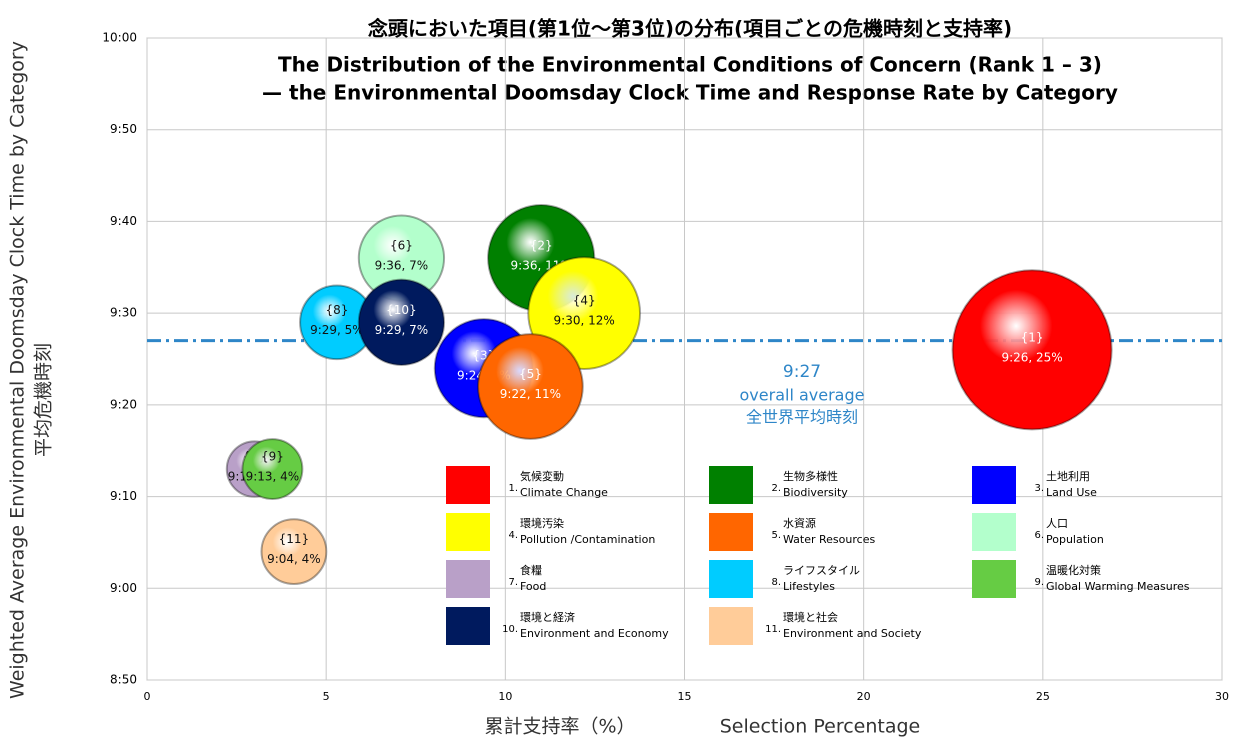 The image size is (1233, 742). Describe the element at coordinates (1039, 582) in the screenshot. I see `legend-number: 9.` at that location.